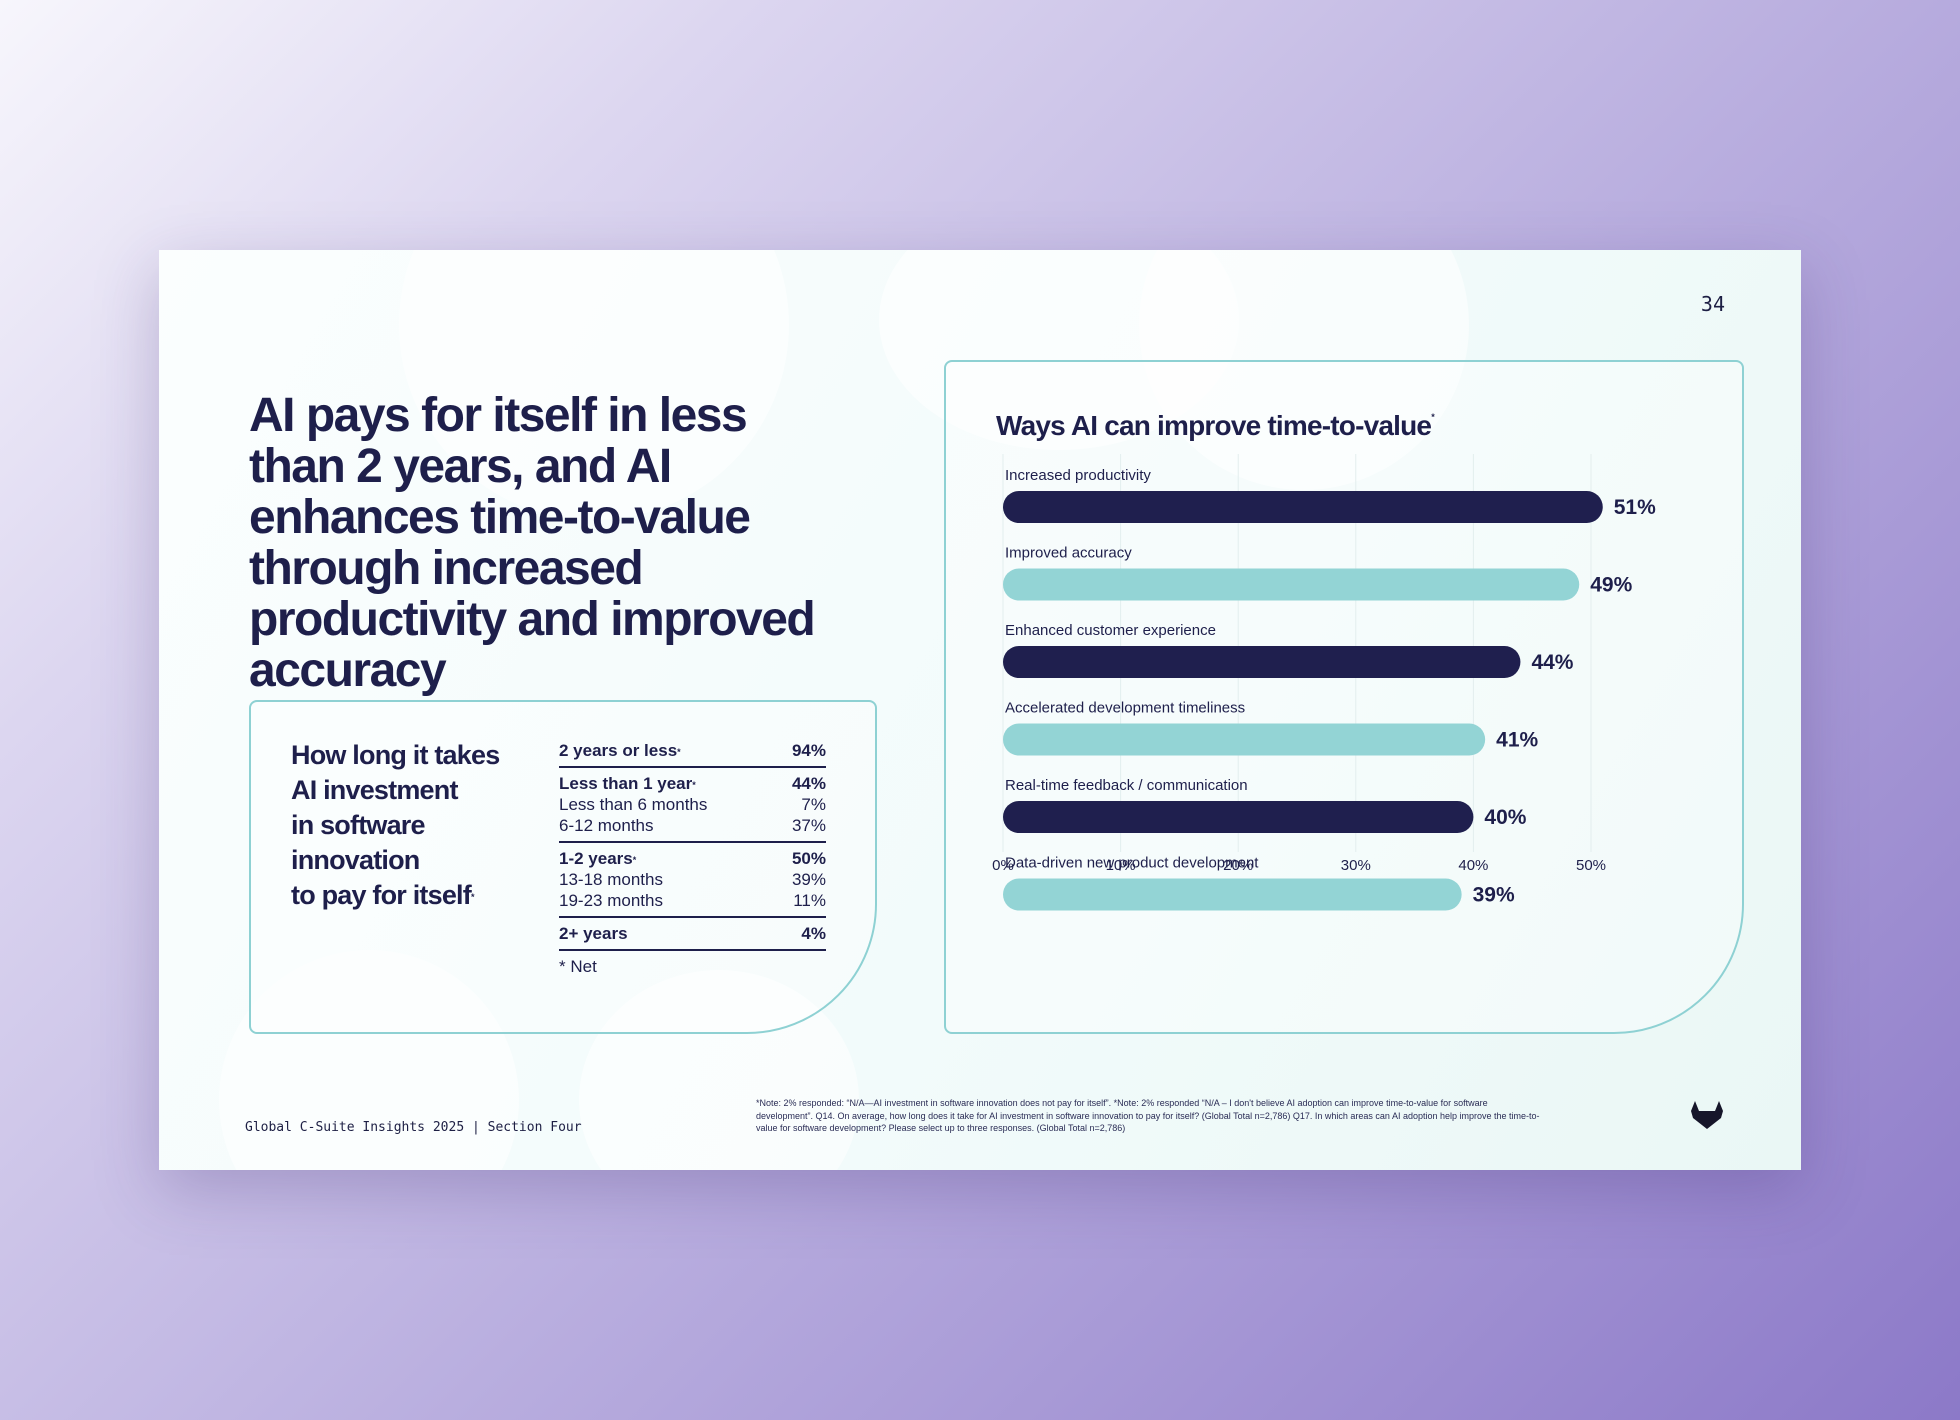 The image size is (1960, 1420). Describe the element at coordinates (1125, 708) in the screenshot. I see `category-label: Accelerated development timeliness` at that location.